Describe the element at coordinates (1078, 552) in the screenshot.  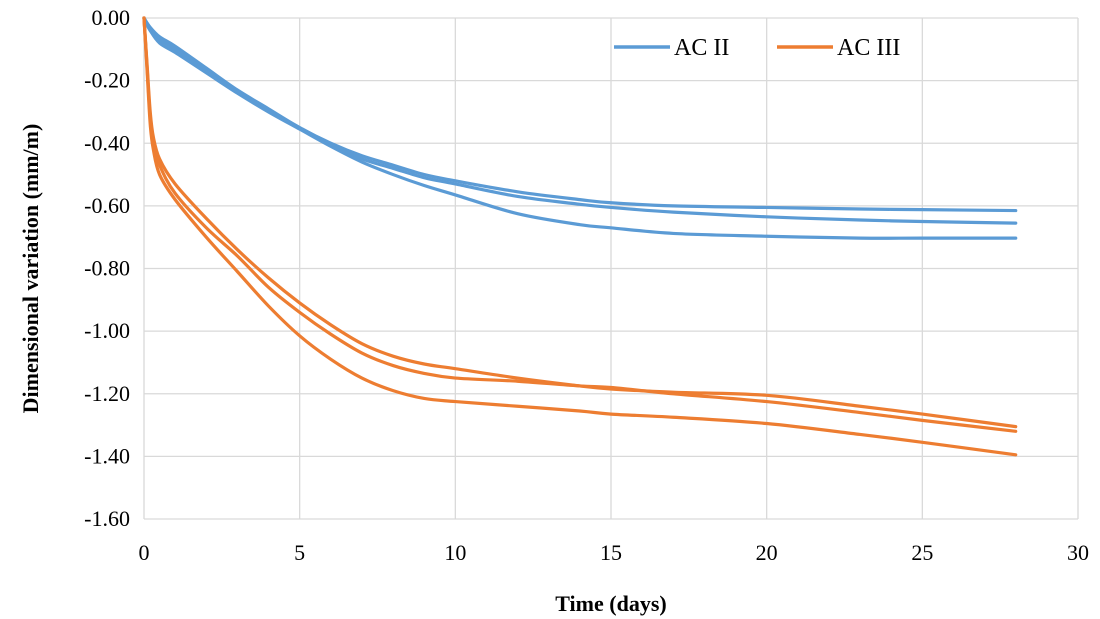
I see `x-tick-label: 30` at that location.